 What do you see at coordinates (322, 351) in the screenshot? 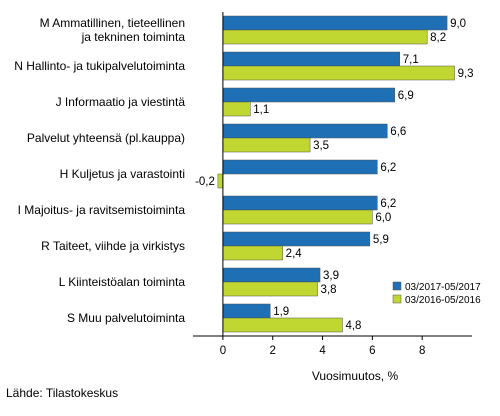
I see `x-tick-label: 4` at bounding box center [322, 351].